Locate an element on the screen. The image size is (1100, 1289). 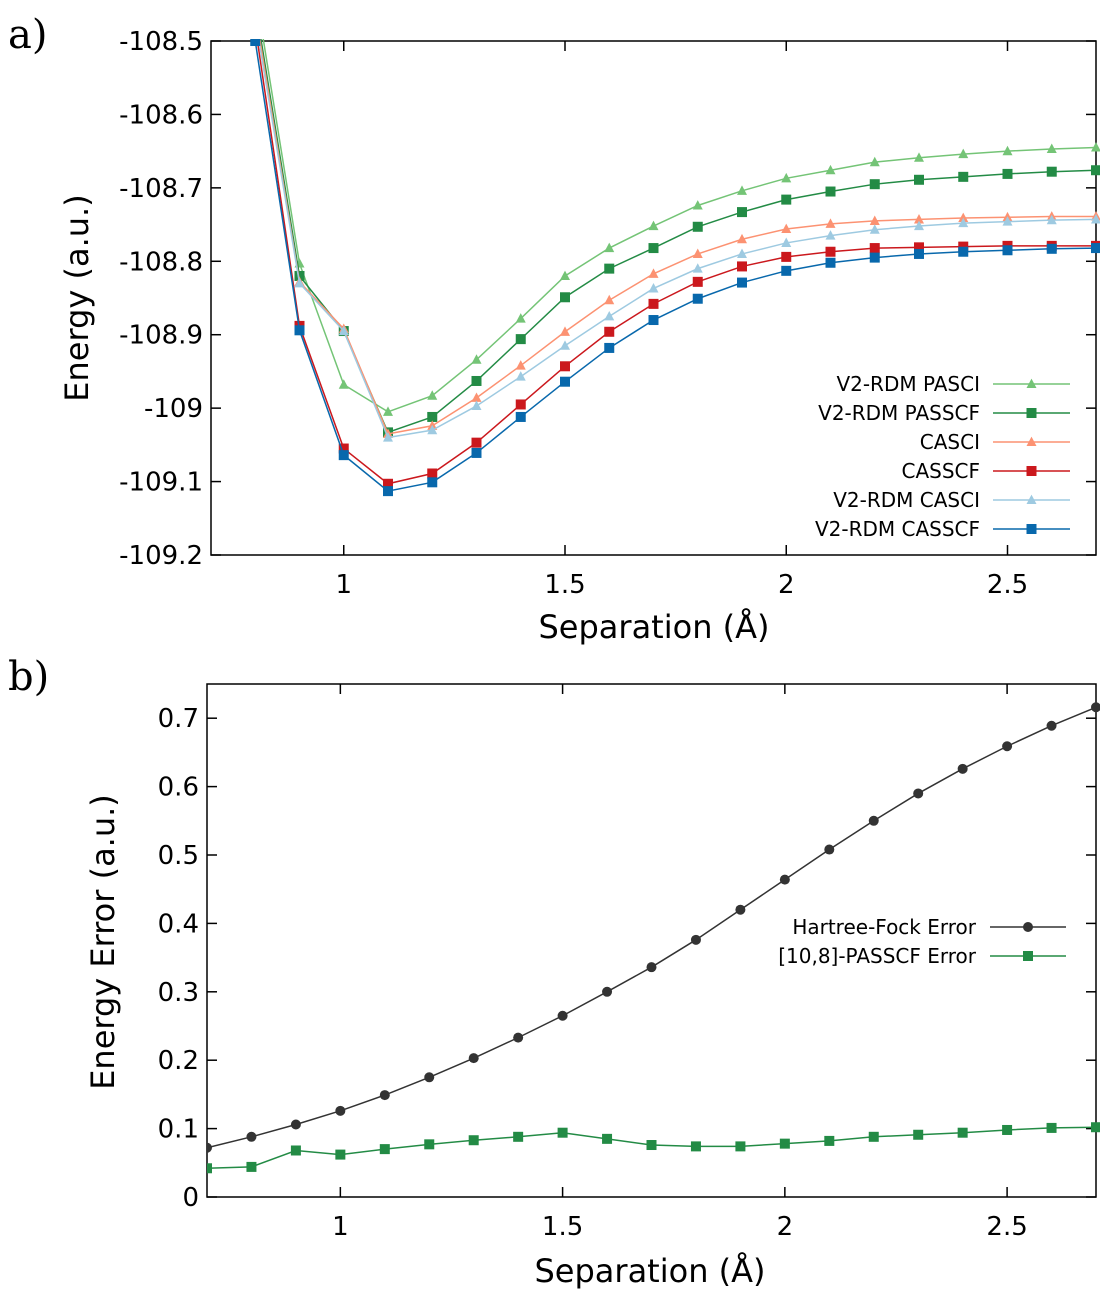
a-ytick-label: -108.7 is located at coordinates (161, 189).